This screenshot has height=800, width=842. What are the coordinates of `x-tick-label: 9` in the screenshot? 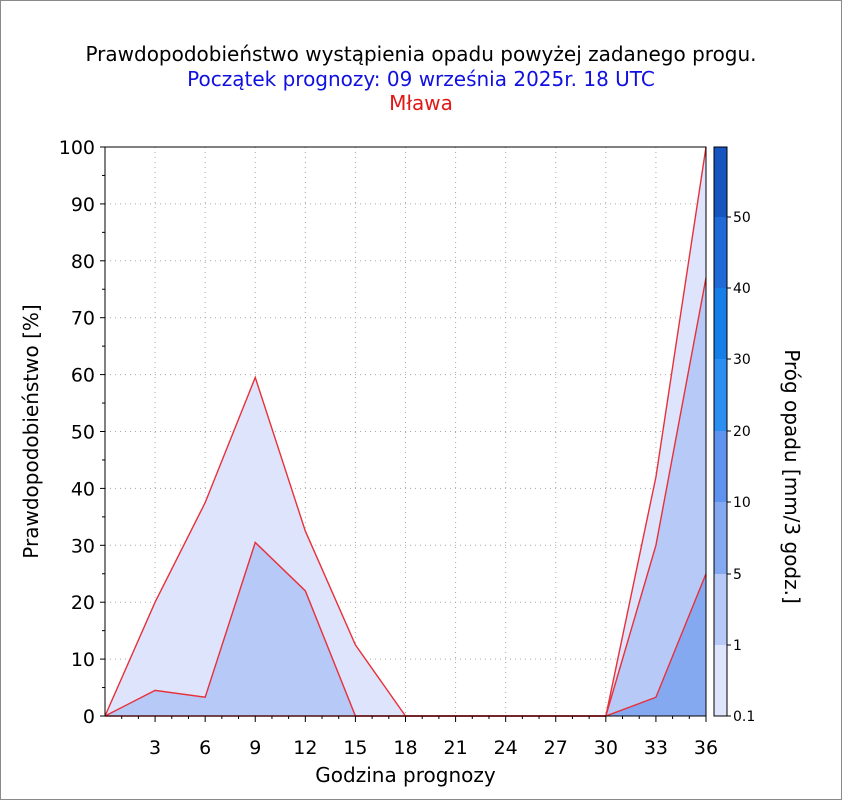 It's located at (255, 748).